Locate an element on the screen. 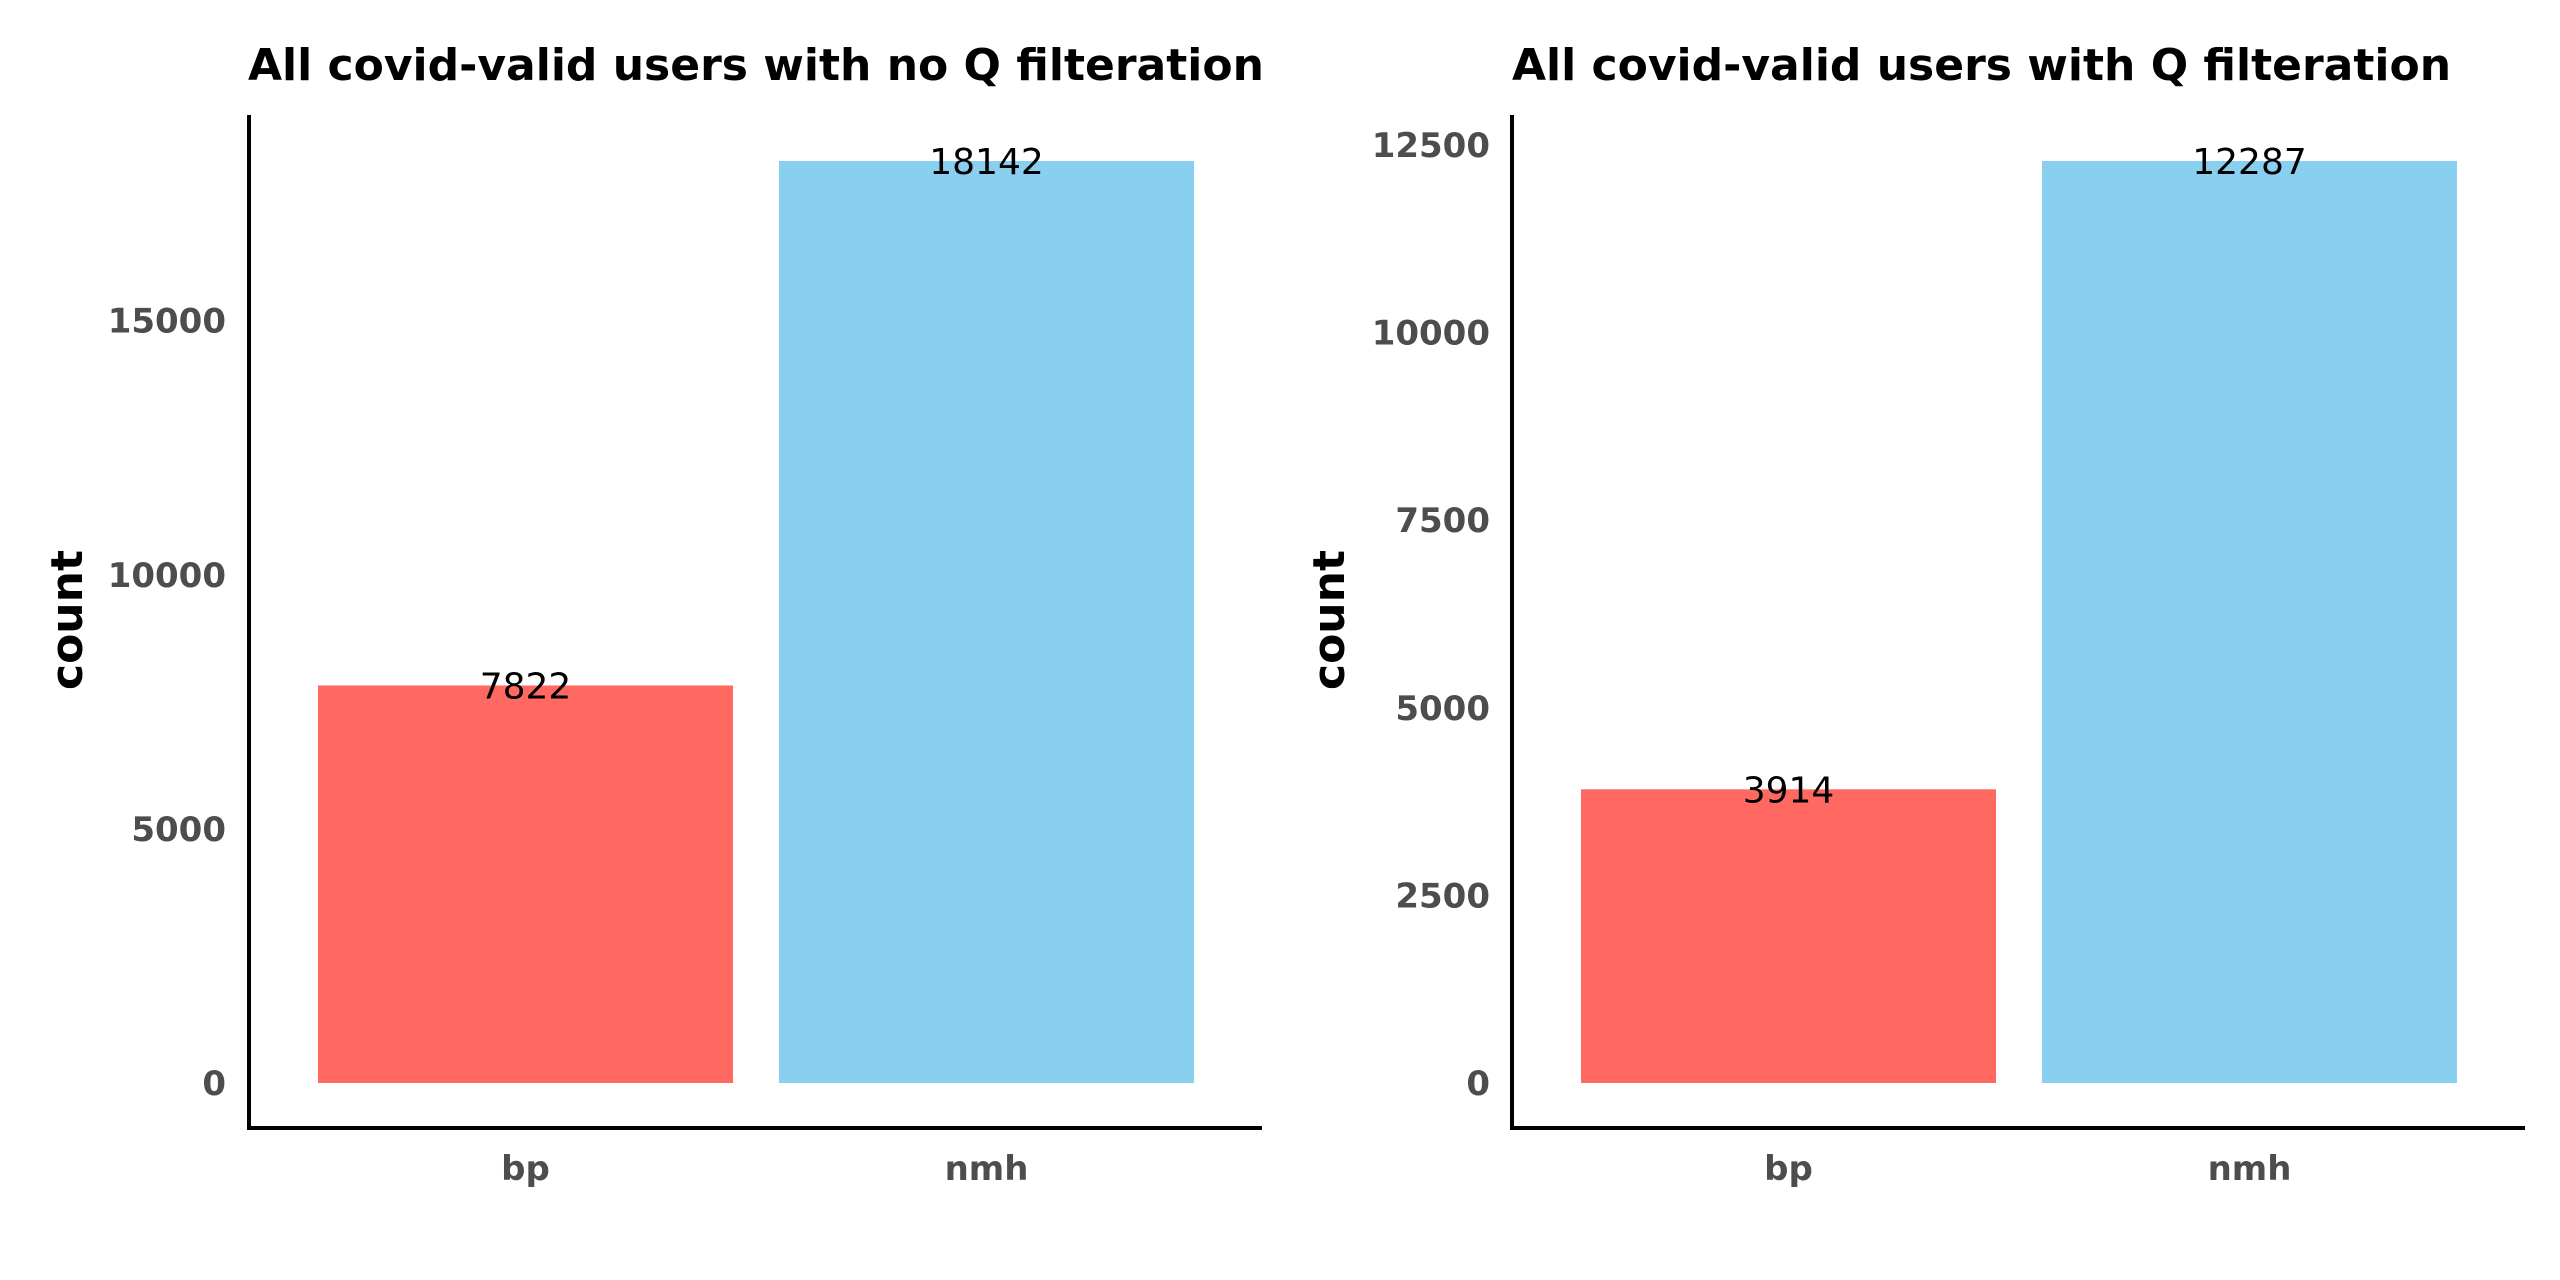 This screenshot has width=2560, height=1280. y-tick-label: 15000 is located at coordinates (167, 322).